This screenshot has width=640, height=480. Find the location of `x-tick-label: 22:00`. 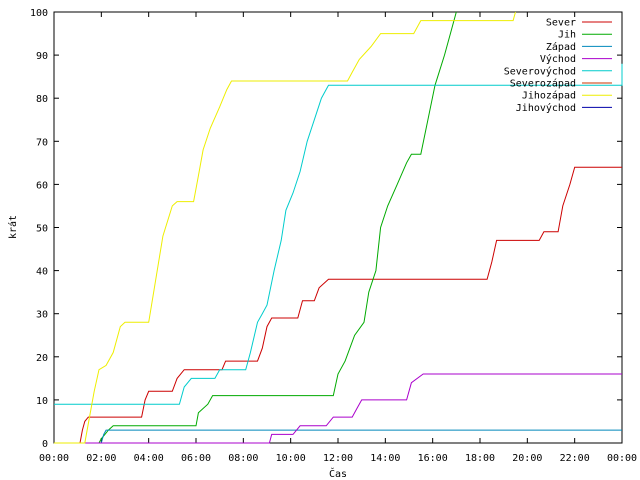

x-tick-label: 22:00 is located at coordinates (575, 458).